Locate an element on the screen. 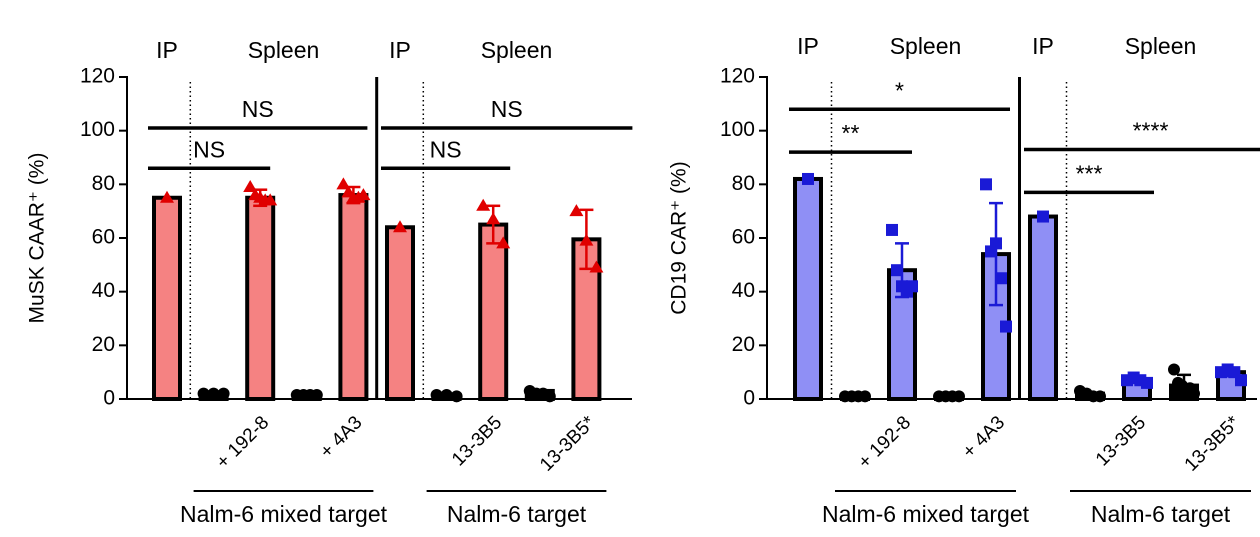 Image resolution: width=1260 pixels, height=537 pixels. significance-label: **** is located at coordinates (1151, 131).